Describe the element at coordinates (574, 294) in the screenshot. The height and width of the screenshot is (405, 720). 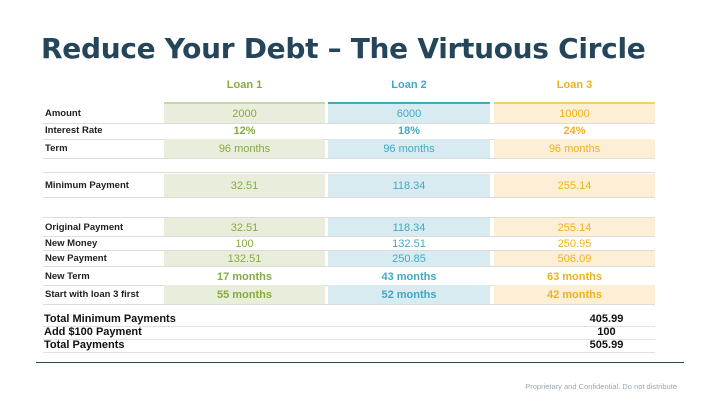
I see `cell-start-loan3-loan-3: 42 months` at that location.